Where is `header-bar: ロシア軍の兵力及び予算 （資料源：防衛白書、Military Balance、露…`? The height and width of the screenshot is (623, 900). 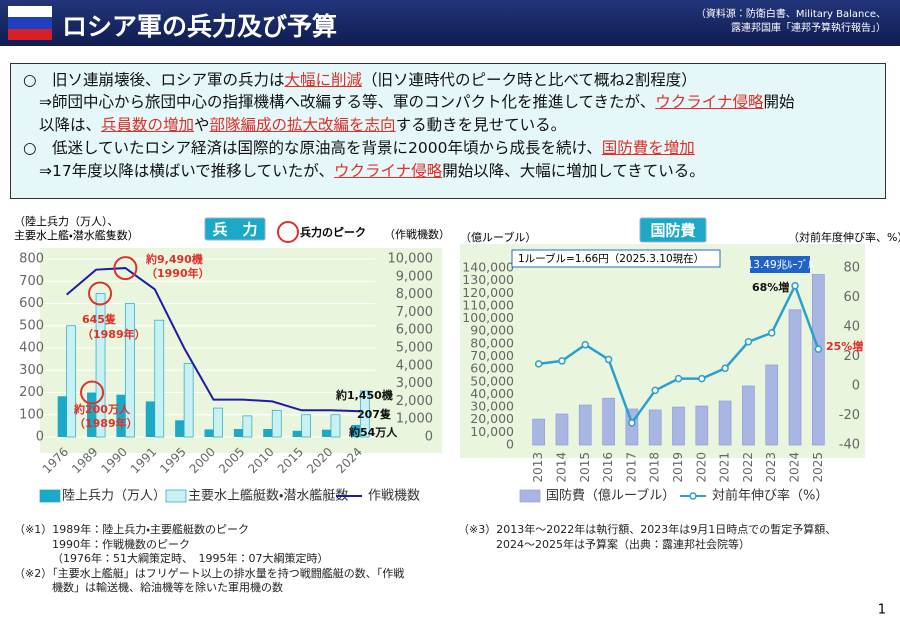
header-bar: ロシア軍の兵力及び予算 （資料源：防衛白書、Military Balance、露… is located at coordinates (450, 23).